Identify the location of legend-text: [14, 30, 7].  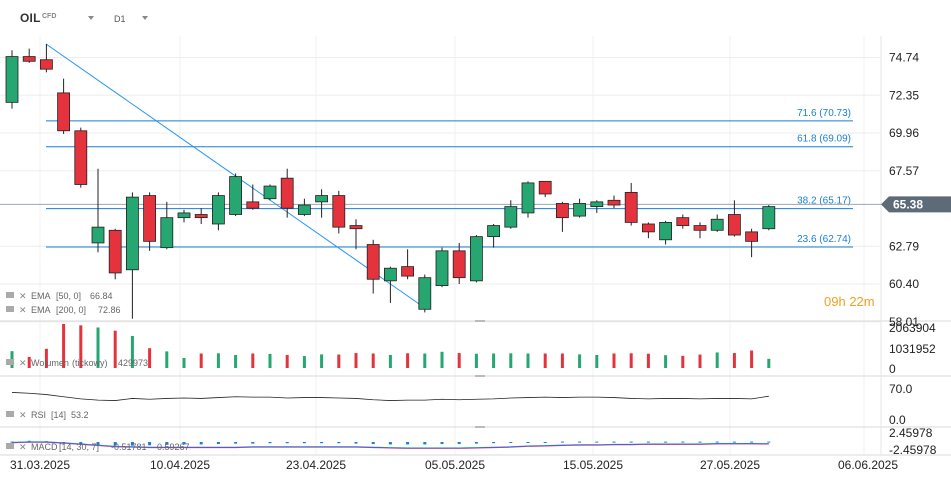
(79, 447).